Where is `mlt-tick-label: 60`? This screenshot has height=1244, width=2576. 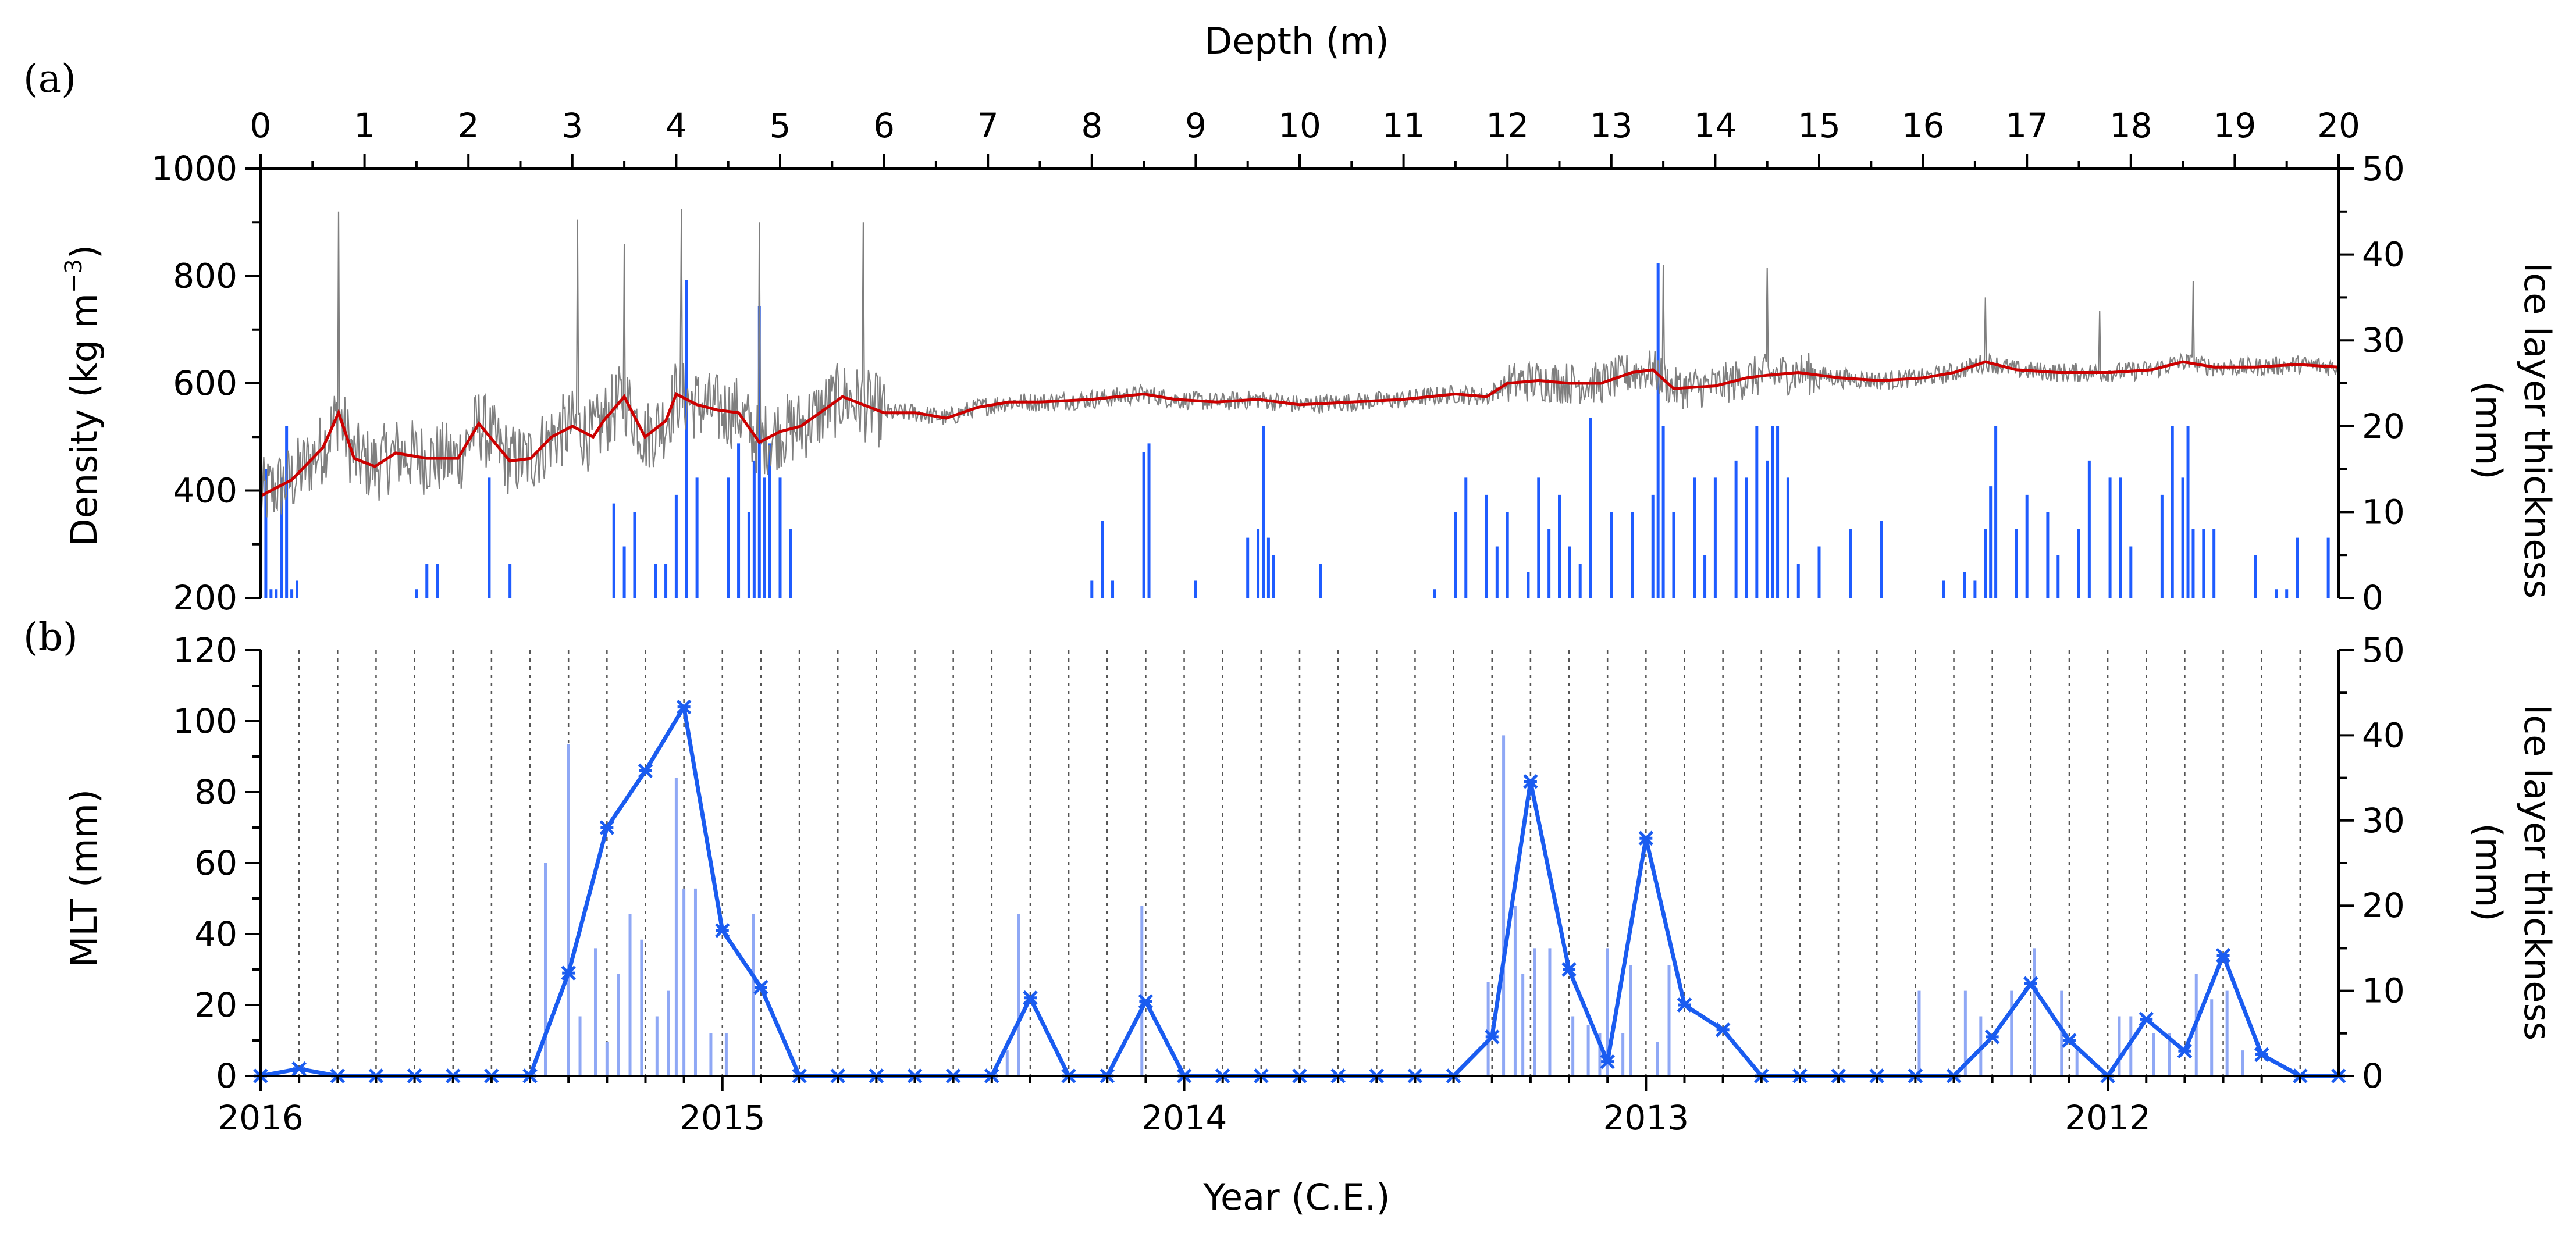 mlt-tick-label: 60 is located at coordinates (216, 863).